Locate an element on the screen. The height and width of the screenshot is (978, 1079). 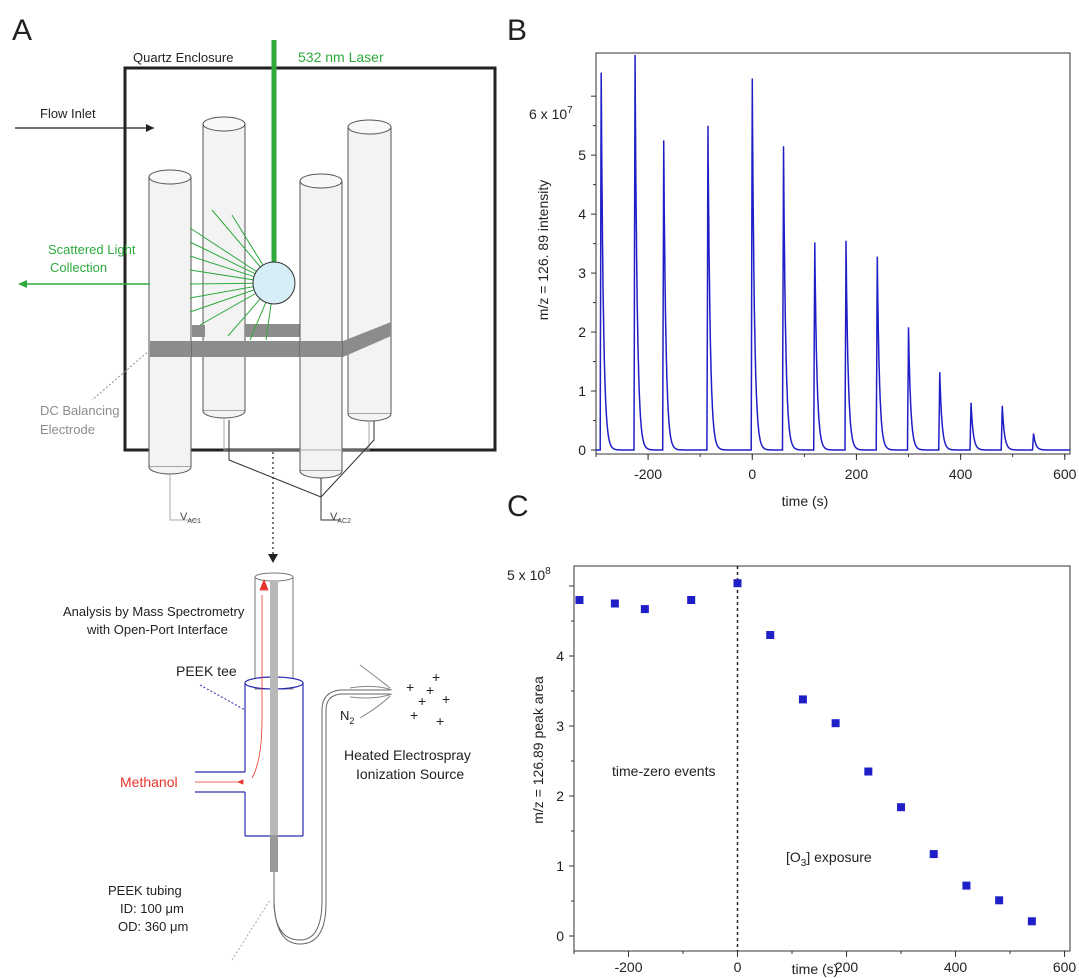
ac-wiring is located at coordinates (272, 469).